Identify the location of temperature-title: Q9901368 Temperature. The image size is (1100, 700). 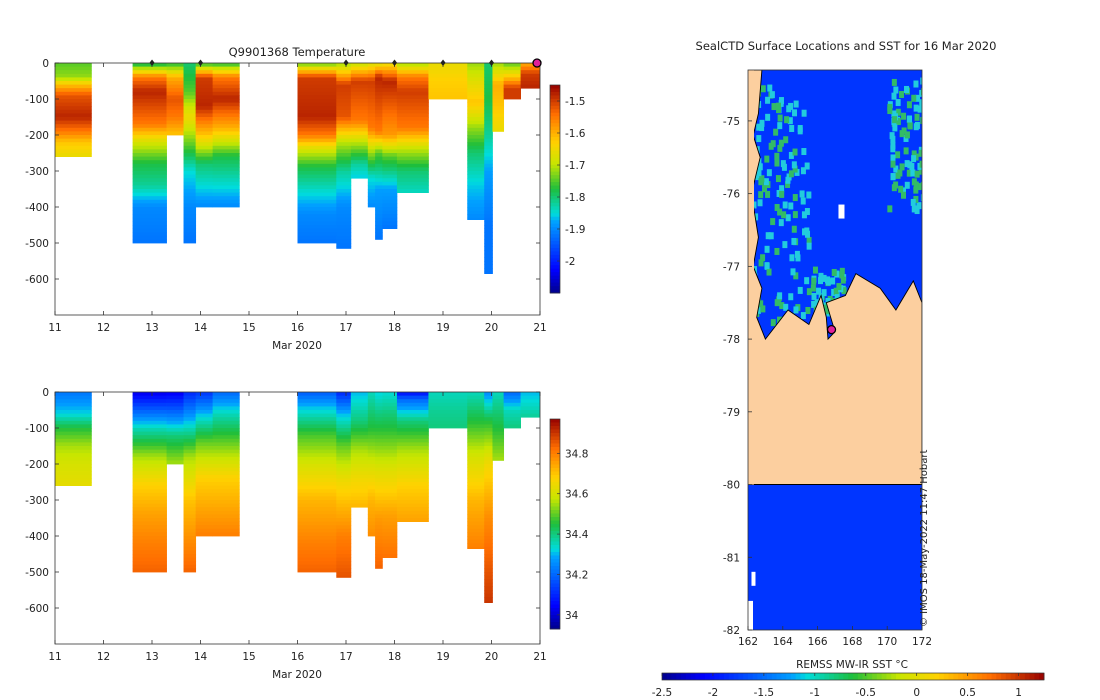
(297, 52).